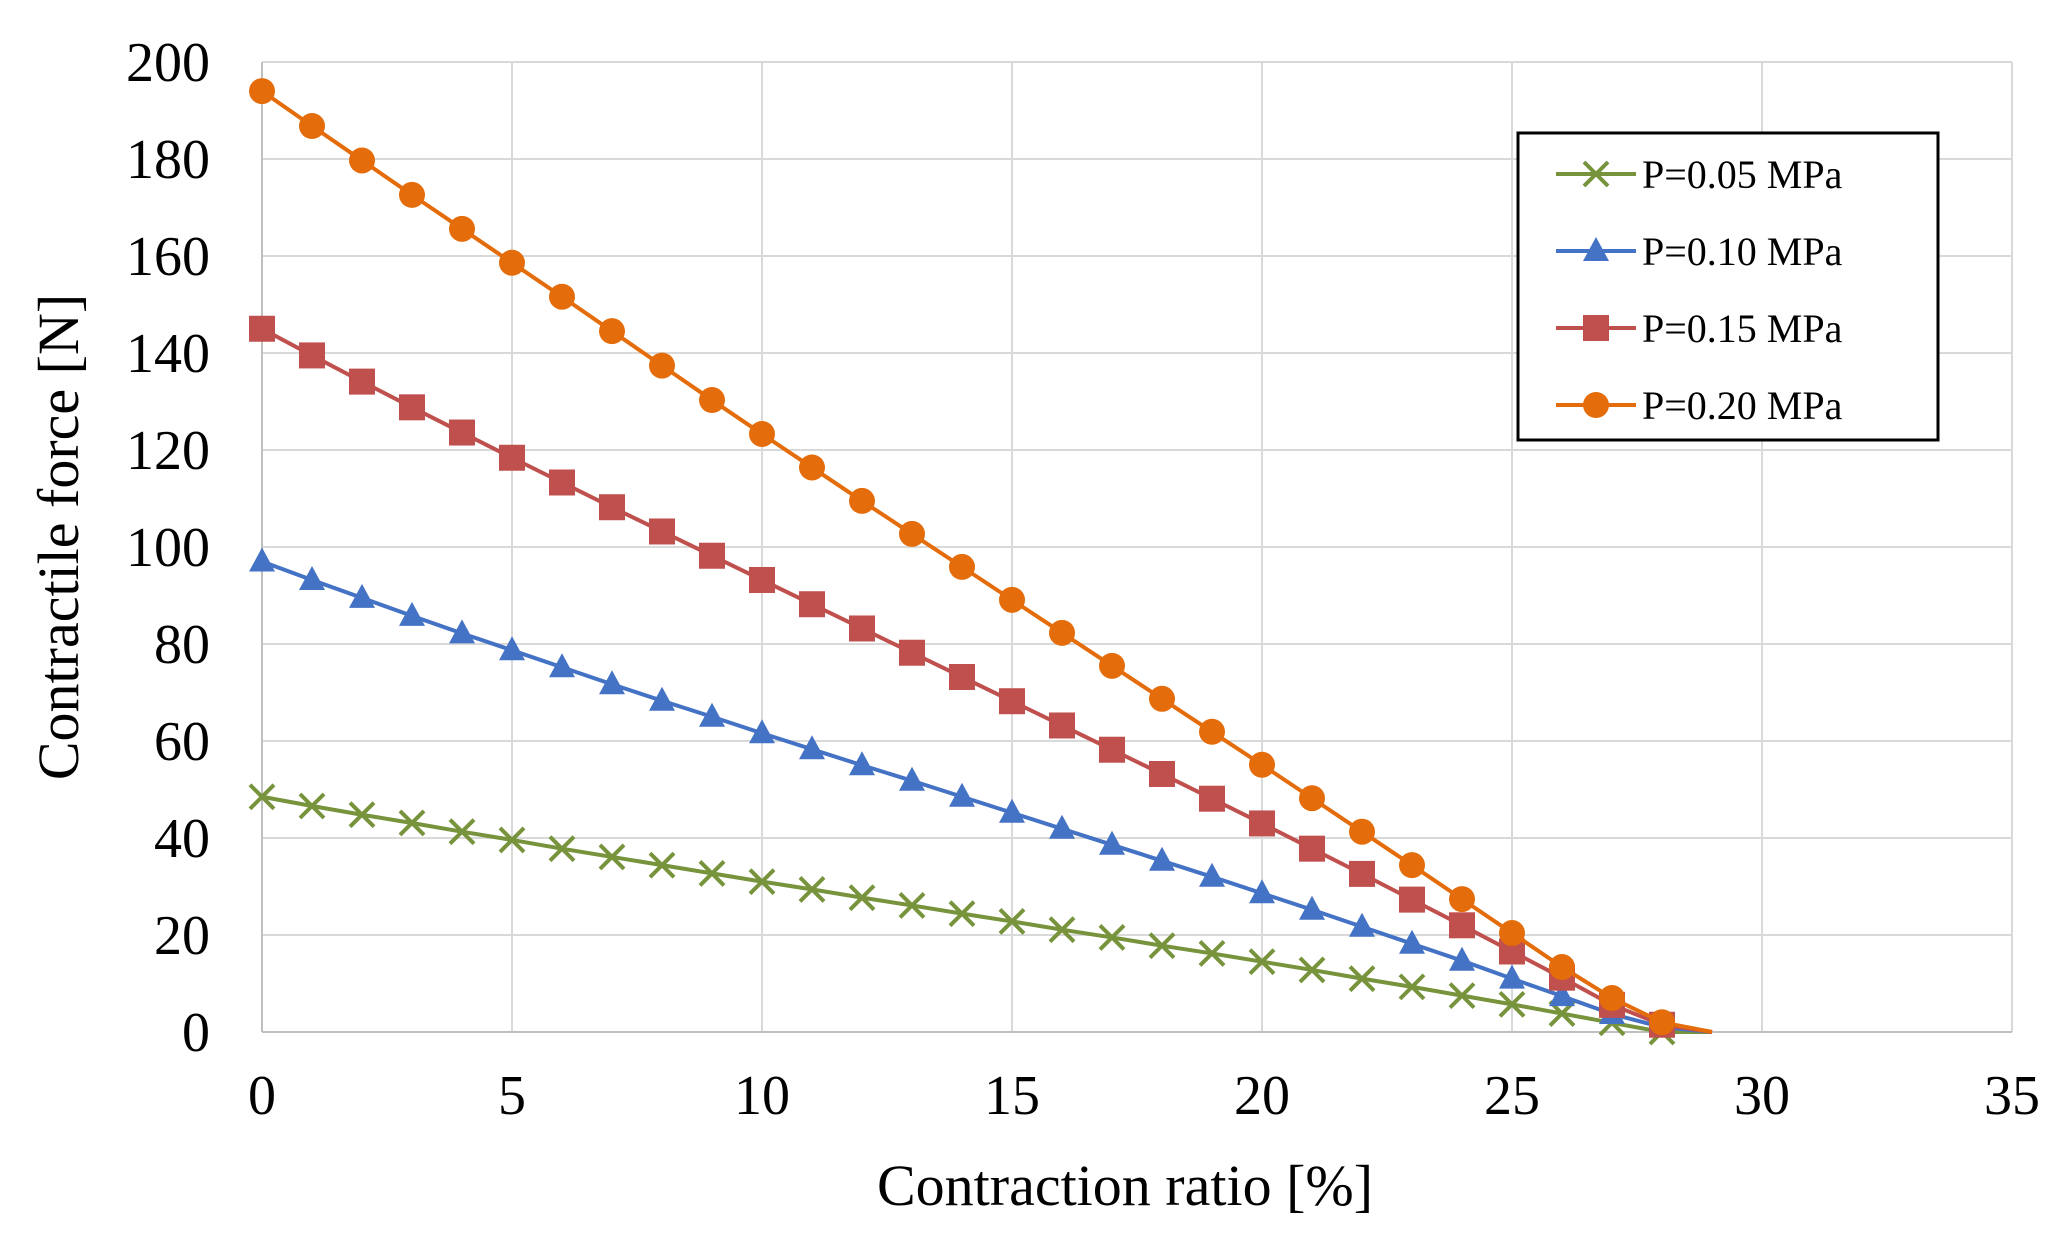 The image size is (2051, 1238). What do you see at coordinates (168, 160) in the screenshot?
I see `y-tick-label: 180` at bounding box center [168, 160].